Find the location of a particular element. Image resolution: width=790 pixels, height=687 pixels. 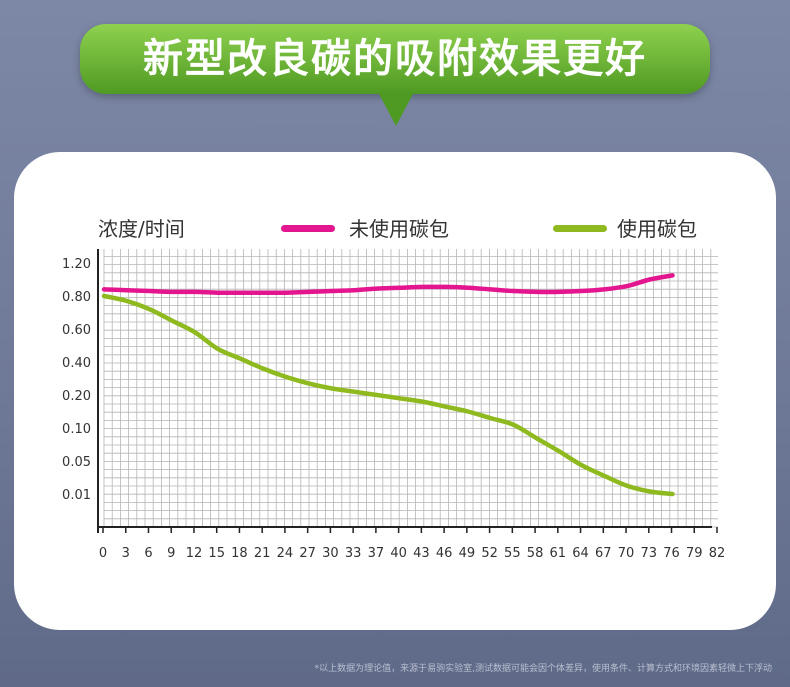

x-tick-label: 76 is located at coordinates (671, 553).